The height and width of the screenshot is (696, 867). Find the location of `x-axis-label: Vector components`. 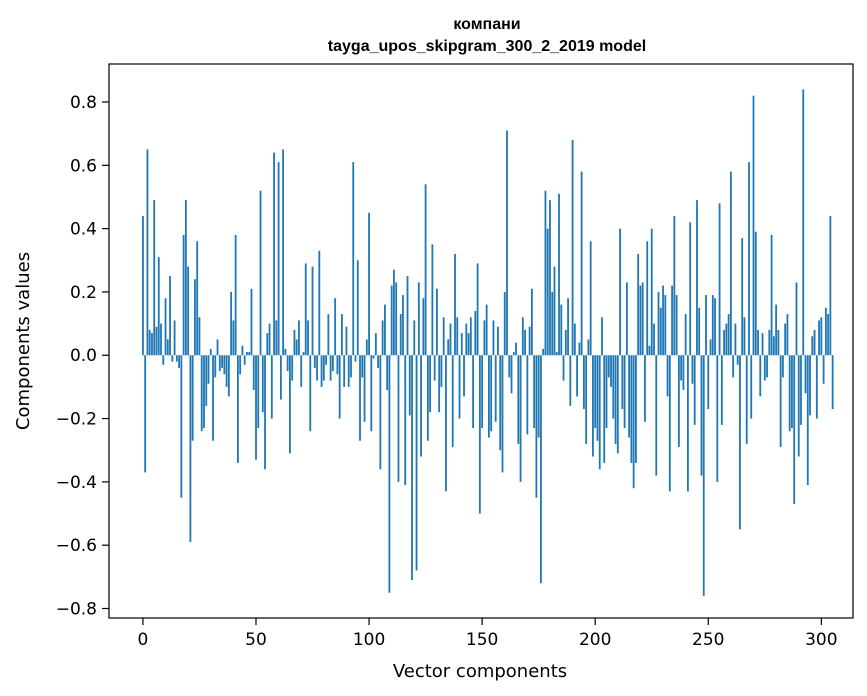

x-axis-label: Vector components is located at coordinates (480, 671).